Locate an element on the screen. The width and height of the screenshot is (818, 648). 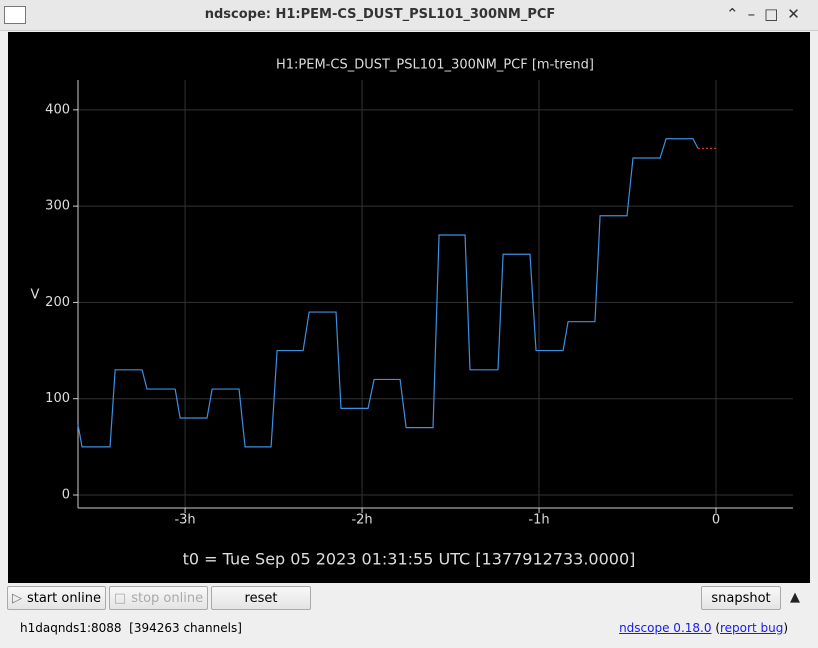
start-online-button: ▷ start online is located at coordinates (56, 598).